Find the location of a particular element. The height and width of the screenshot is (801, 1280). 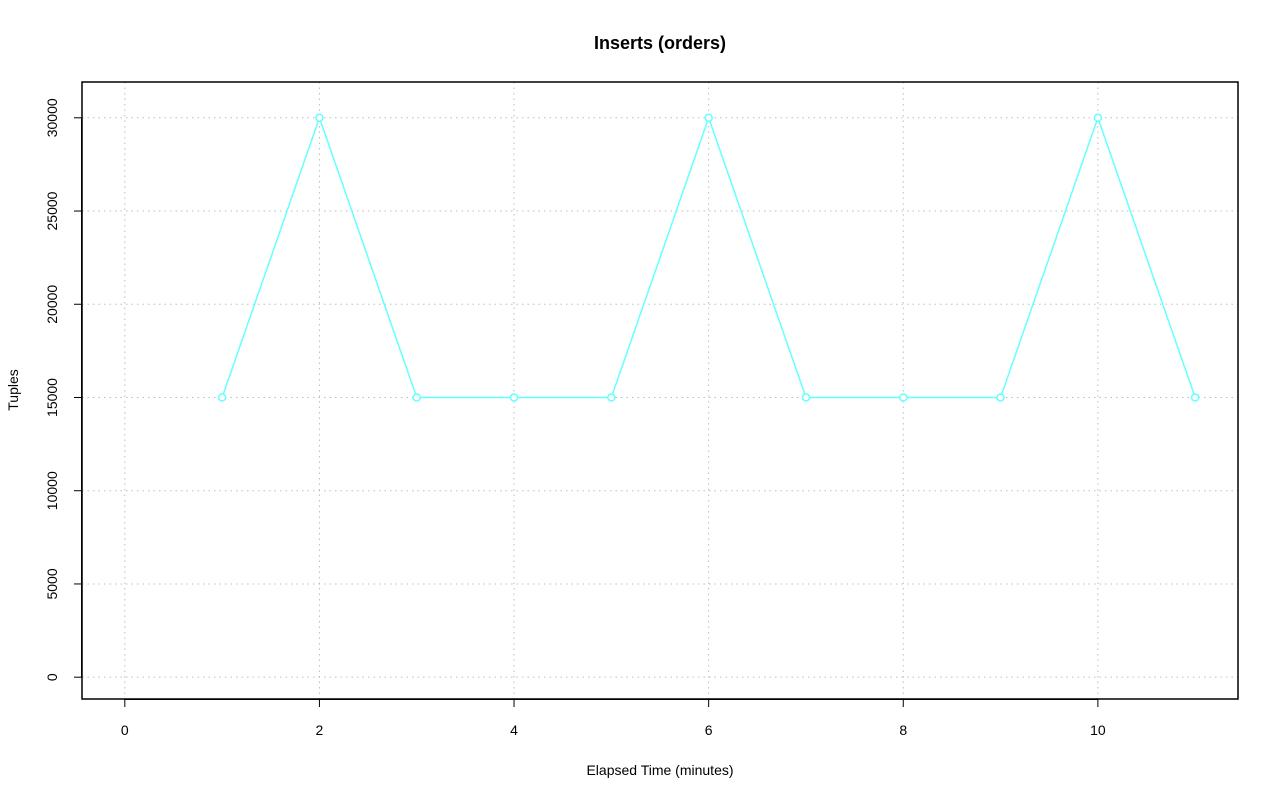

x-tick-label: 10 is located at coordinates (1098, 730).